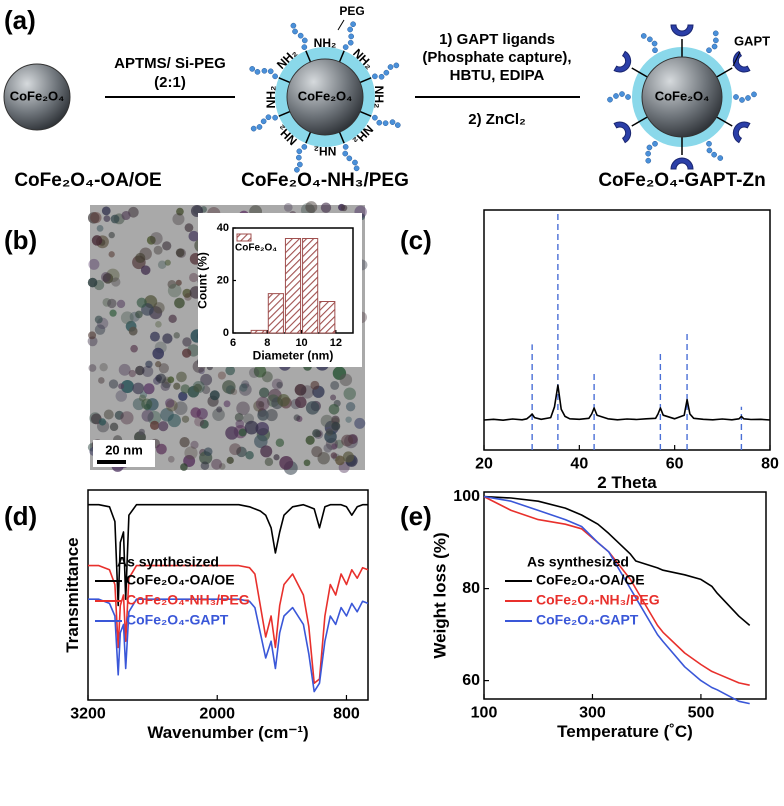 Image resolution: width=784 pixels, height=806 pixels. What do you see at coordinates (351, 11) in the screenshot?
I see `peg-label: PEG` at bounding box center [351, 11].